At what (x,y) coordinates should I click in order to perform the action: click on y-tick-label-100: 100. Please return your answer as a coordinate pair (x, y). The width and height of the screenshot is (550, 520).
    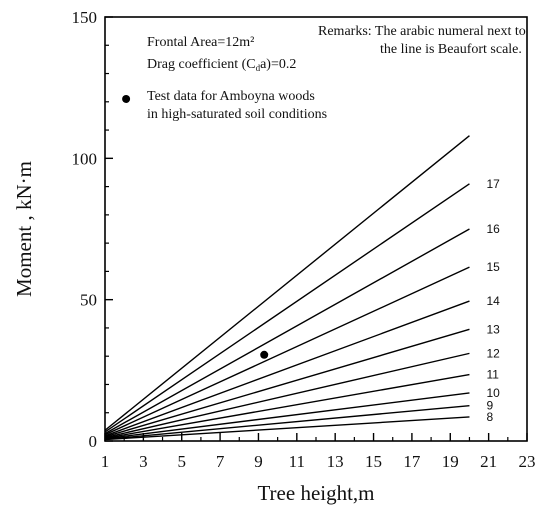
    Looking at the image, I should click on (85, 158).